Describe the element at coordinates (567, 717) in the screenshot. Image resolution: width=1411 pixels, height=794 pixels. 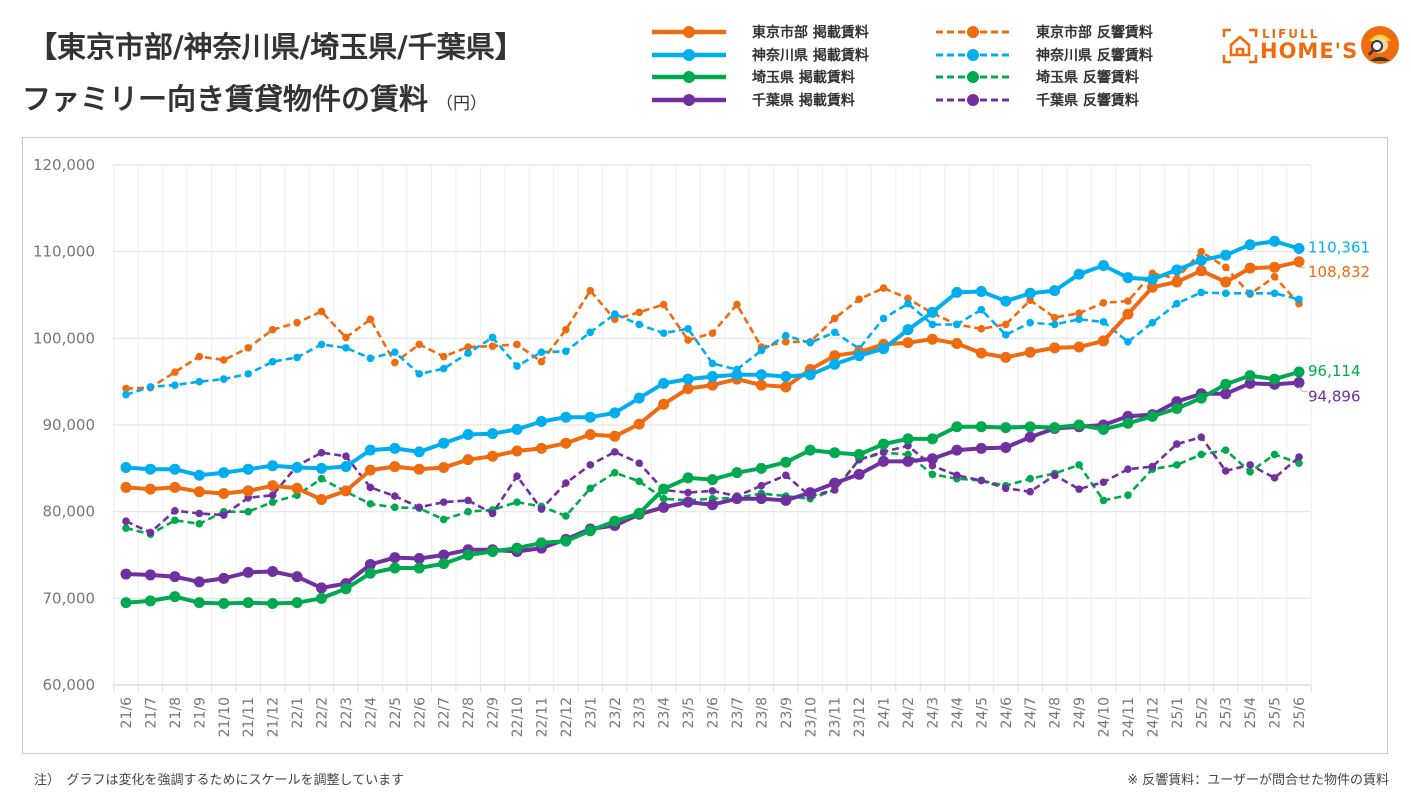
I see `x-tick-label: 22/12` at that location.